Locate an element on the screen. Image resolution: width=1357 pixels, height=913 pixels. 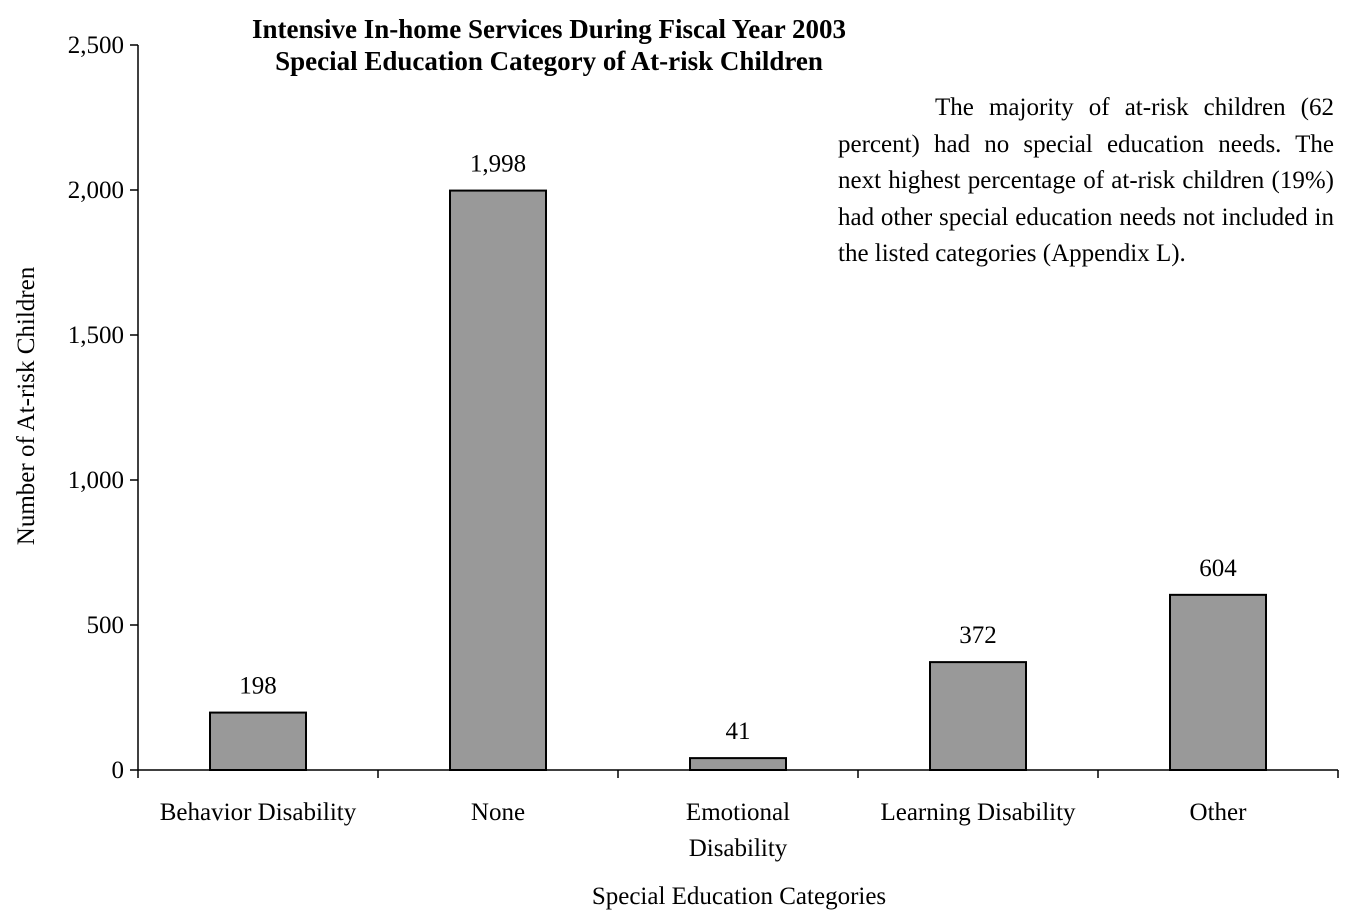
data-label: 604 is located at coordinates (1218, 568).